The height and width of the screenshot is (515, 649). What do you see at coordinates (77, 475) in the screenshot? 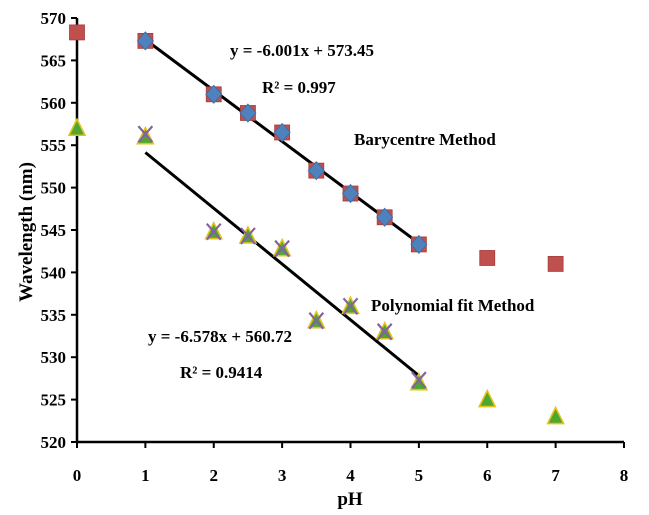
I see `x-tick-label: 0` at bounding box center [77, 475].